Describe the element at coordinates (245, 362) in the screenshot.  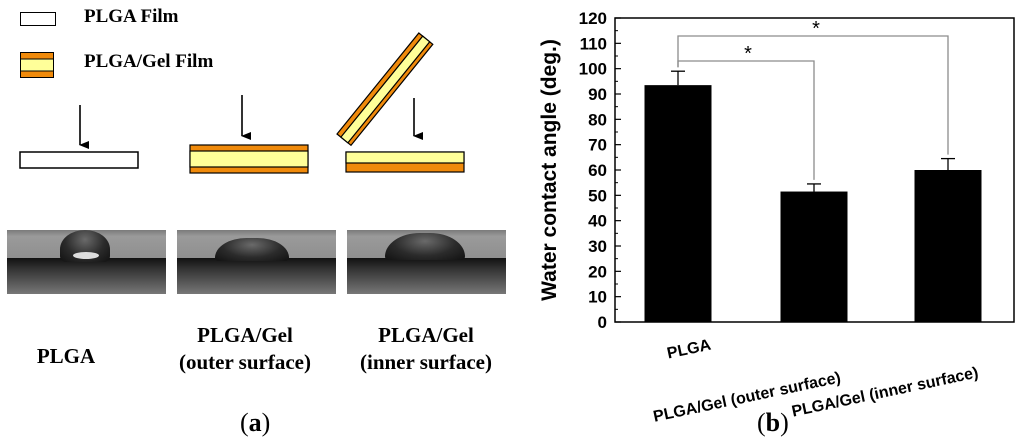
I see `sample-label-line2: (outer surface)` at that location.